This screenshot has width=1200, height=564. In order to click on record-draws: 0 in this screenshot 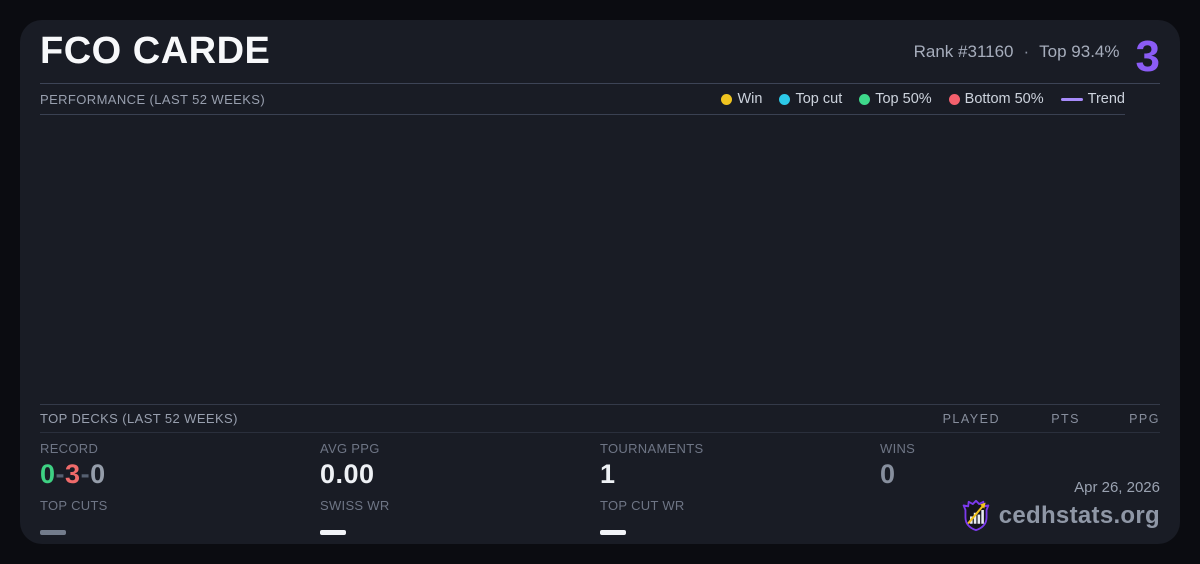, I will do `click(98, 474)`.